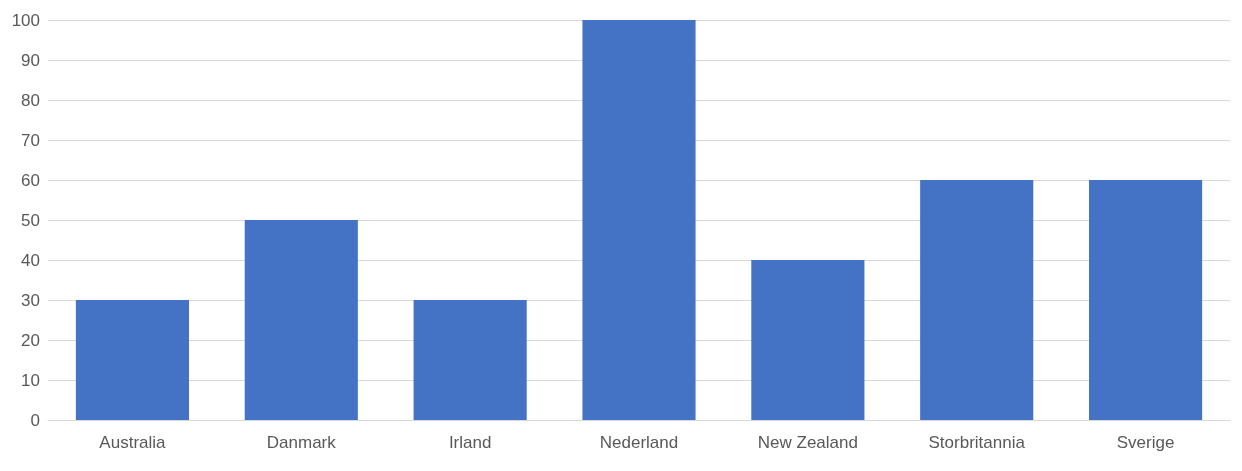 Image resolution: width=1242 pixels, height=471 pixels. What do you see at coordinates (639, 442) in the screenshot?
I see `x-tick-label: Nederland` at bounding box center [639, 442].